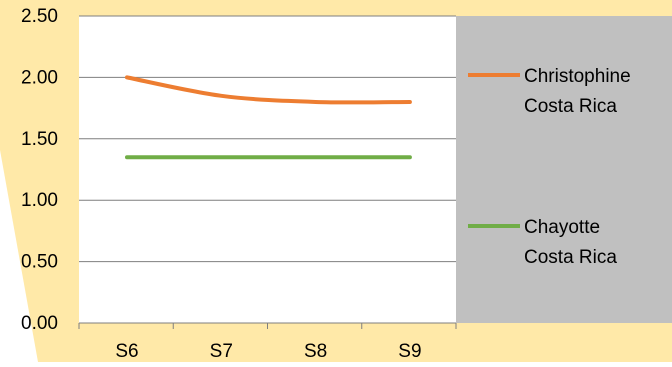 This screenshot has height=367, width=672. Describe the element at coordinates (562, 227) in the screenshot. I see `legend-label: Chayotte` at that location.